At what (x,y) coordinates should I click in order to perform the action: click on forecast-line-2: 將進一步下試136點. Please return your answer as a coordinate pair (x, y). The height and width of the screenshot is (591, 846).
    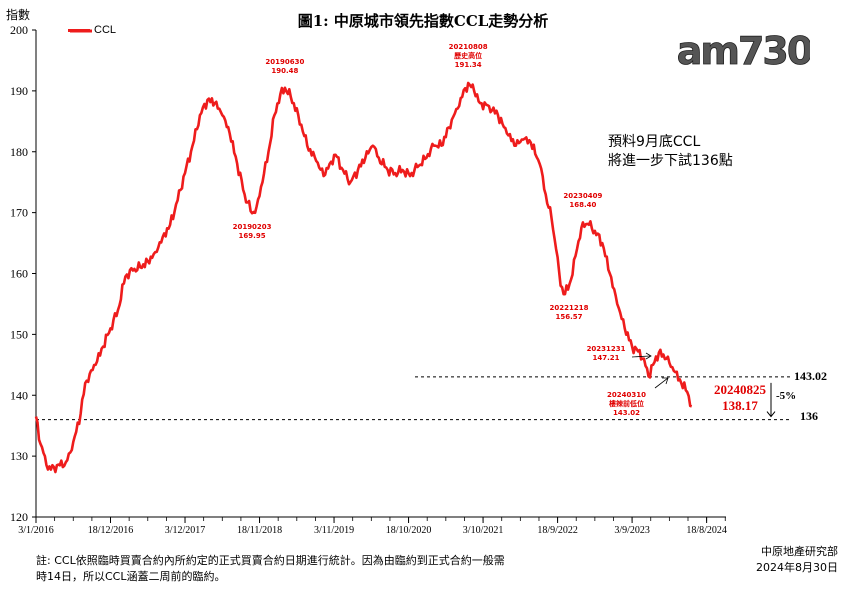
    Looking at the image, I should click on (670, 161).